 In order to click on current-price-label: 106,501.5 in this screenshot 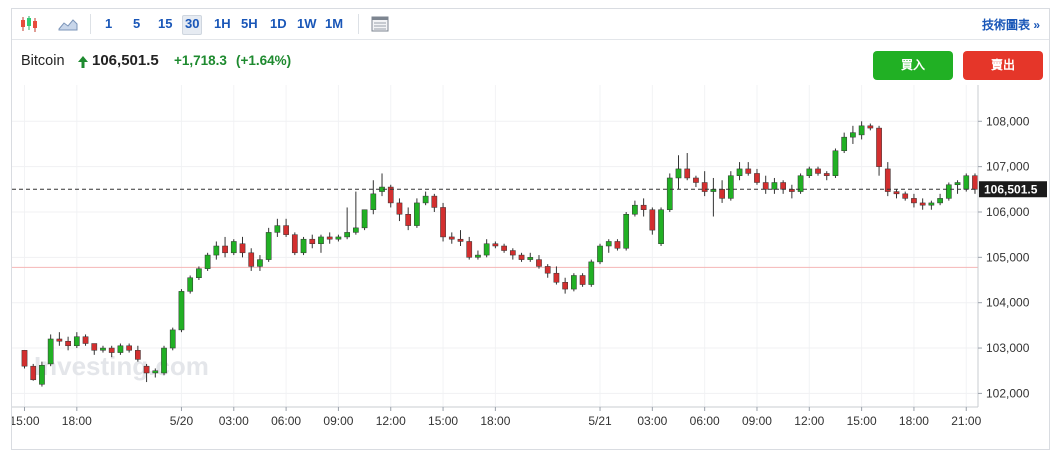, I will do `click(1011, 190)`.